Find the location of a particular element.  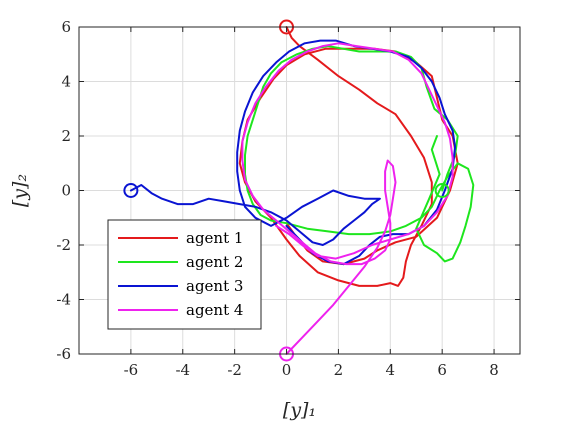

x-tick-label: -6 is located at coordinates (131, 370).